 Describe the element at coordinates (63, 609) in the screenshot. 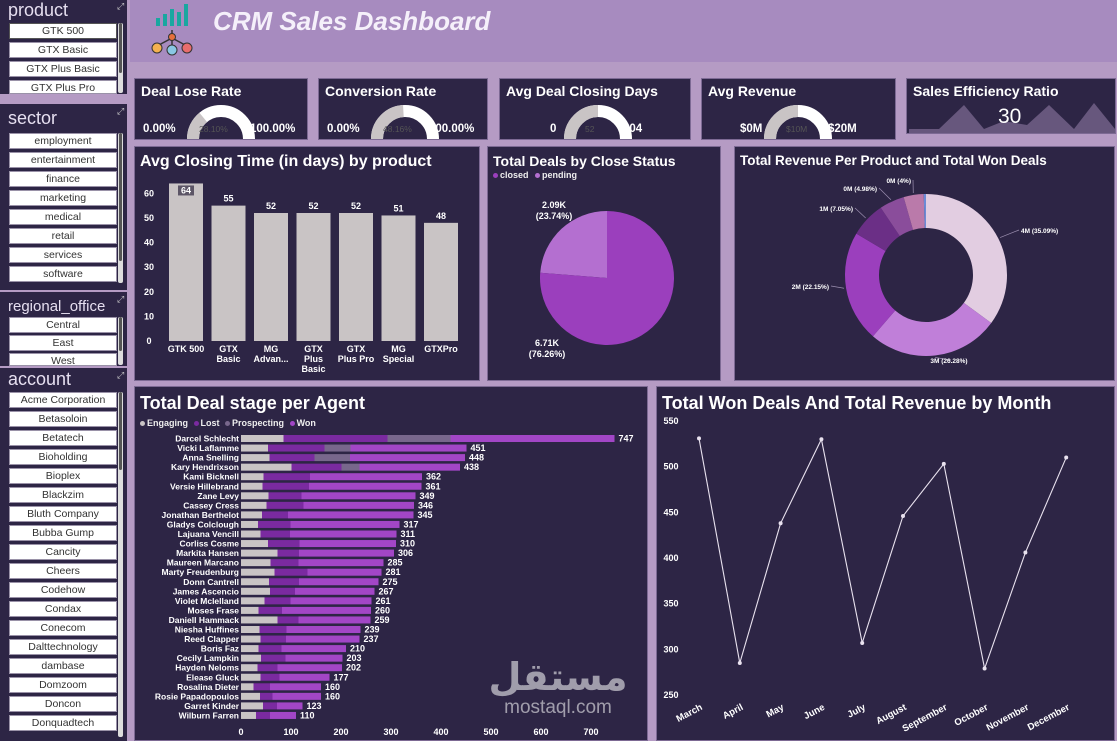

I see `slicer-item-account: Condax` at that location.